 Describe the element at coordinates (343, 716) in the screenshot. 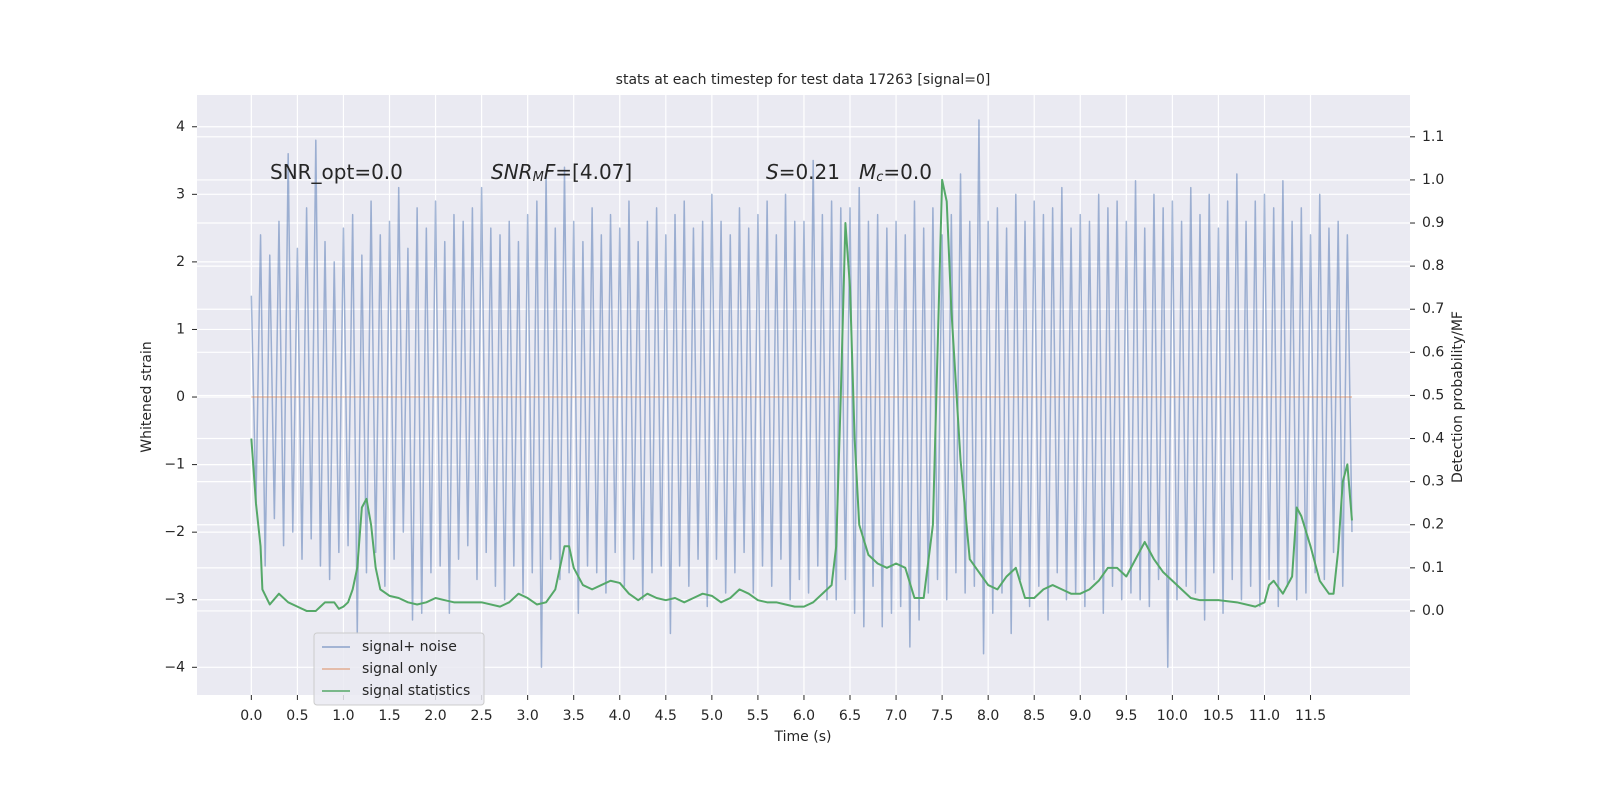

I see `x-tick-label: 1.0` at that location.